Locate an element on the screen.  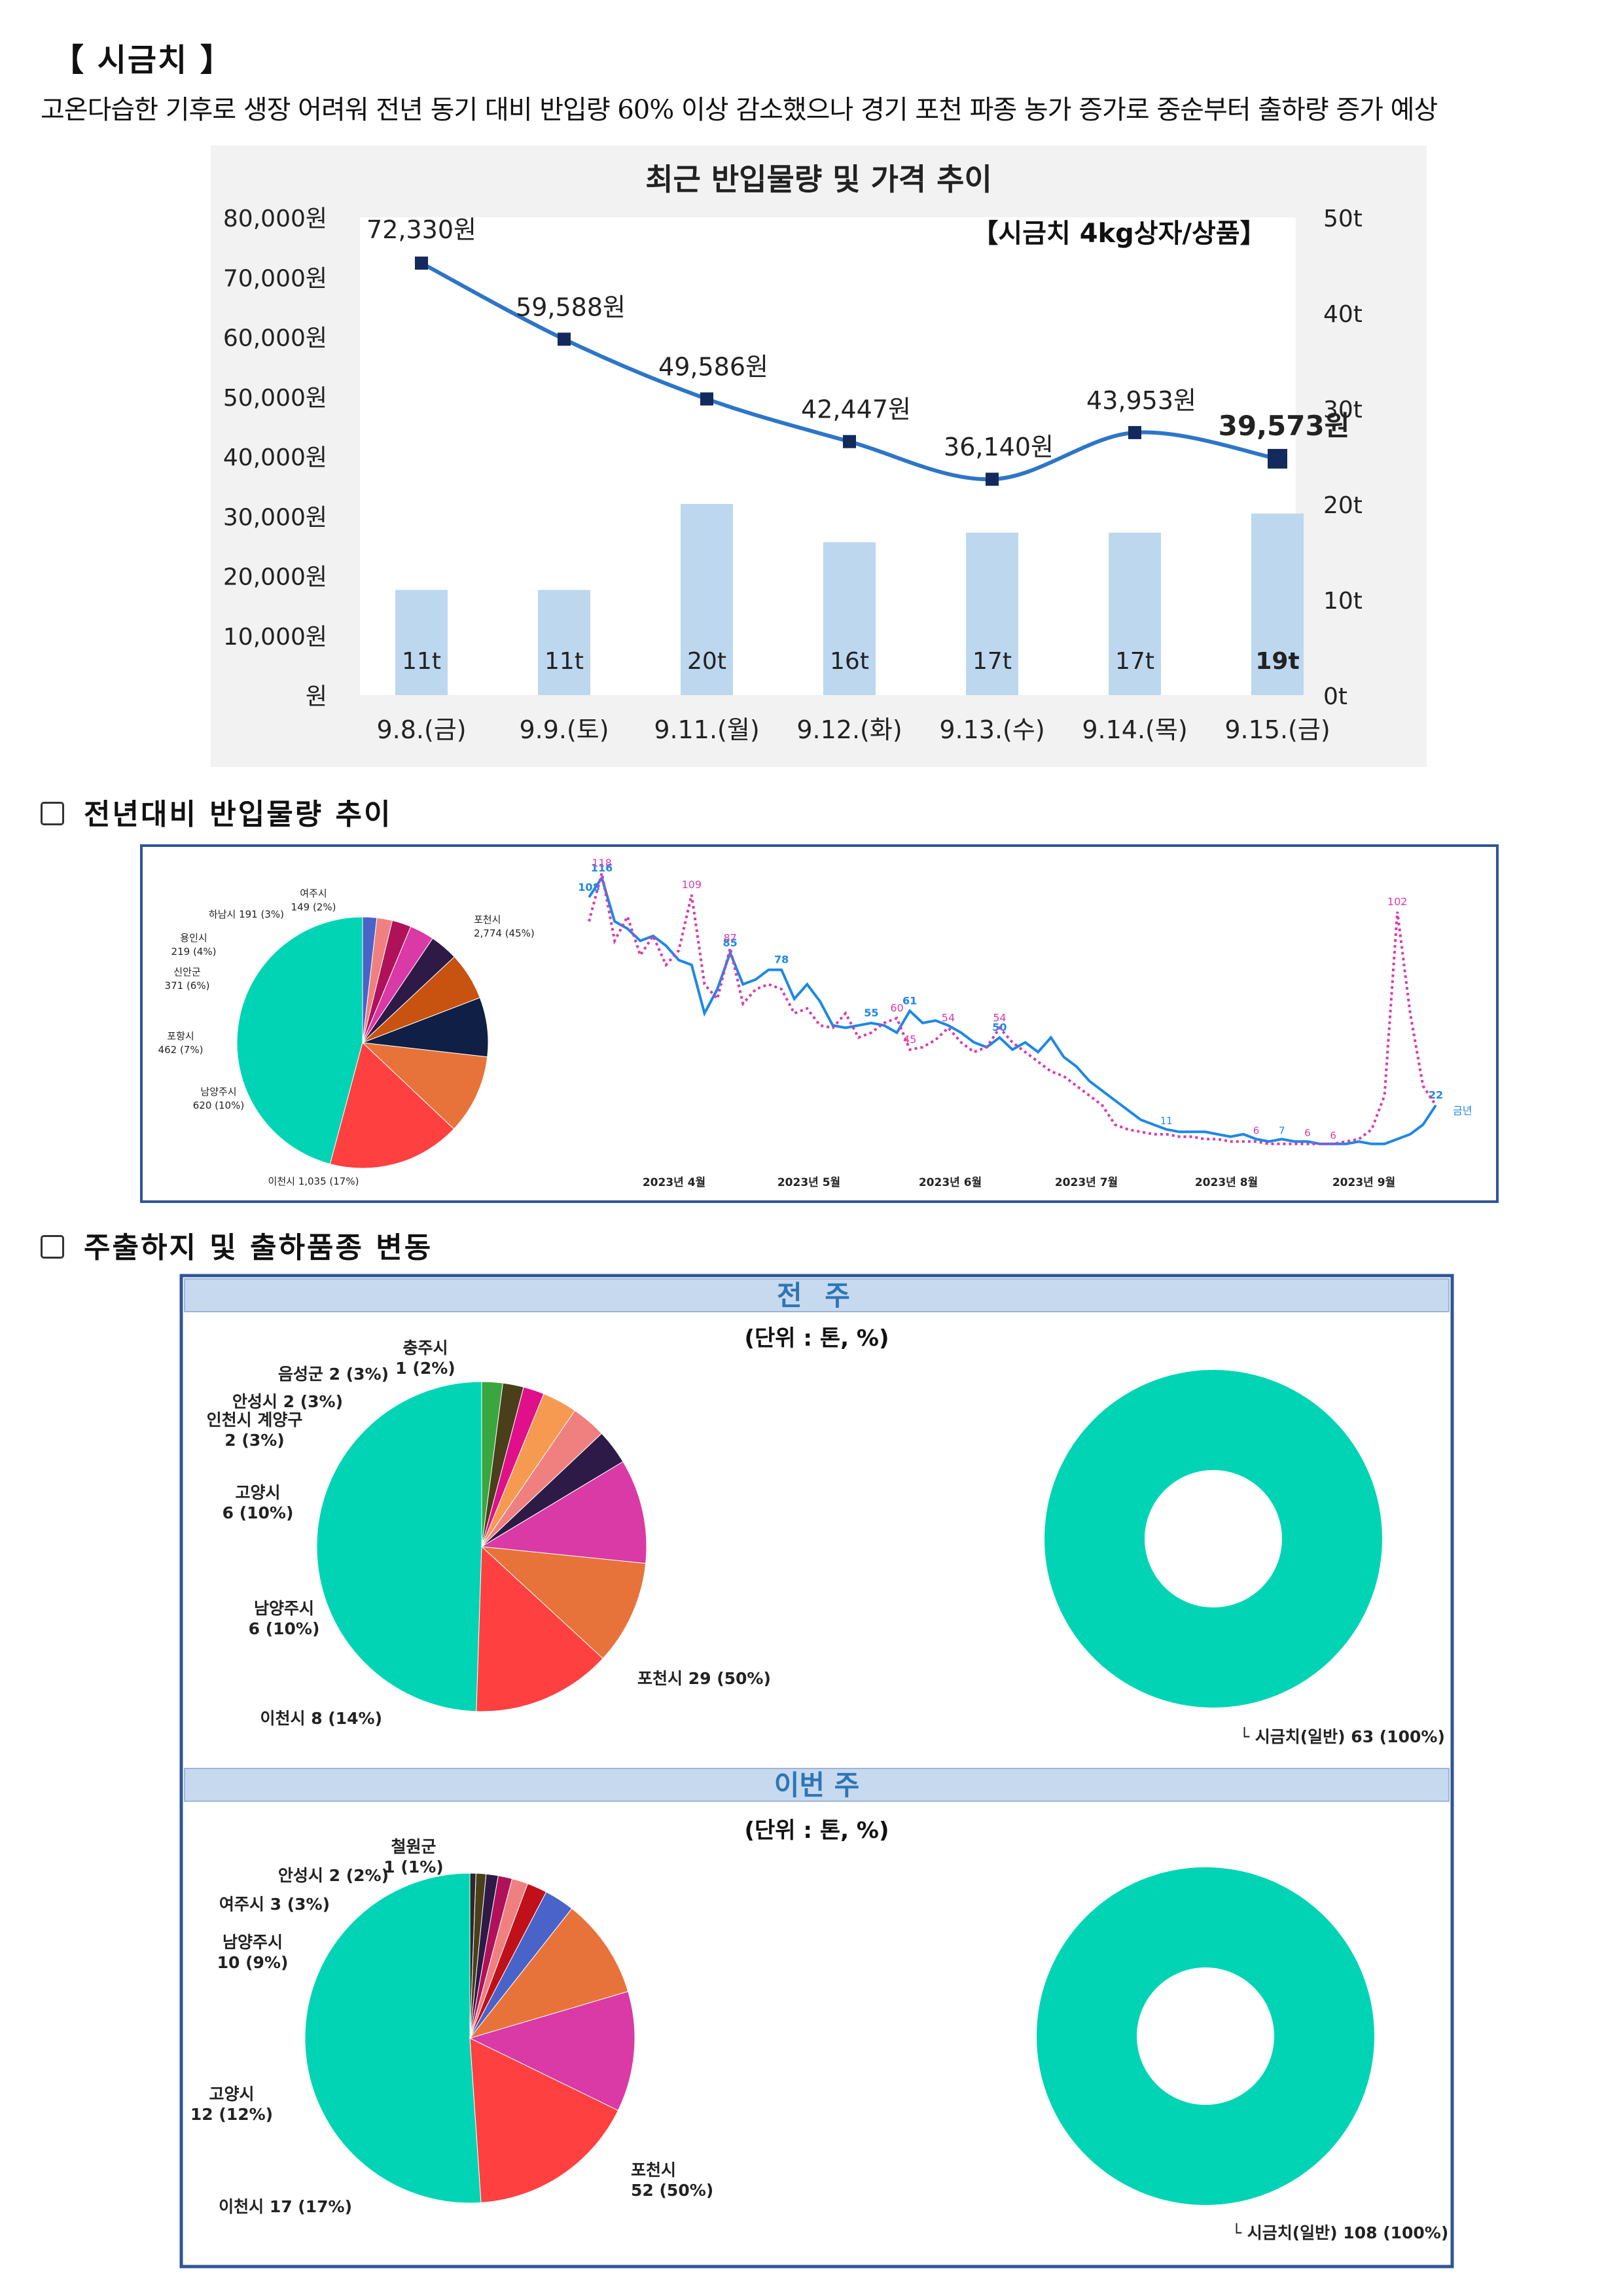
chart-subtitle: 【시금치 4kg상자/상품】 is located at coordinates (1119, 234).